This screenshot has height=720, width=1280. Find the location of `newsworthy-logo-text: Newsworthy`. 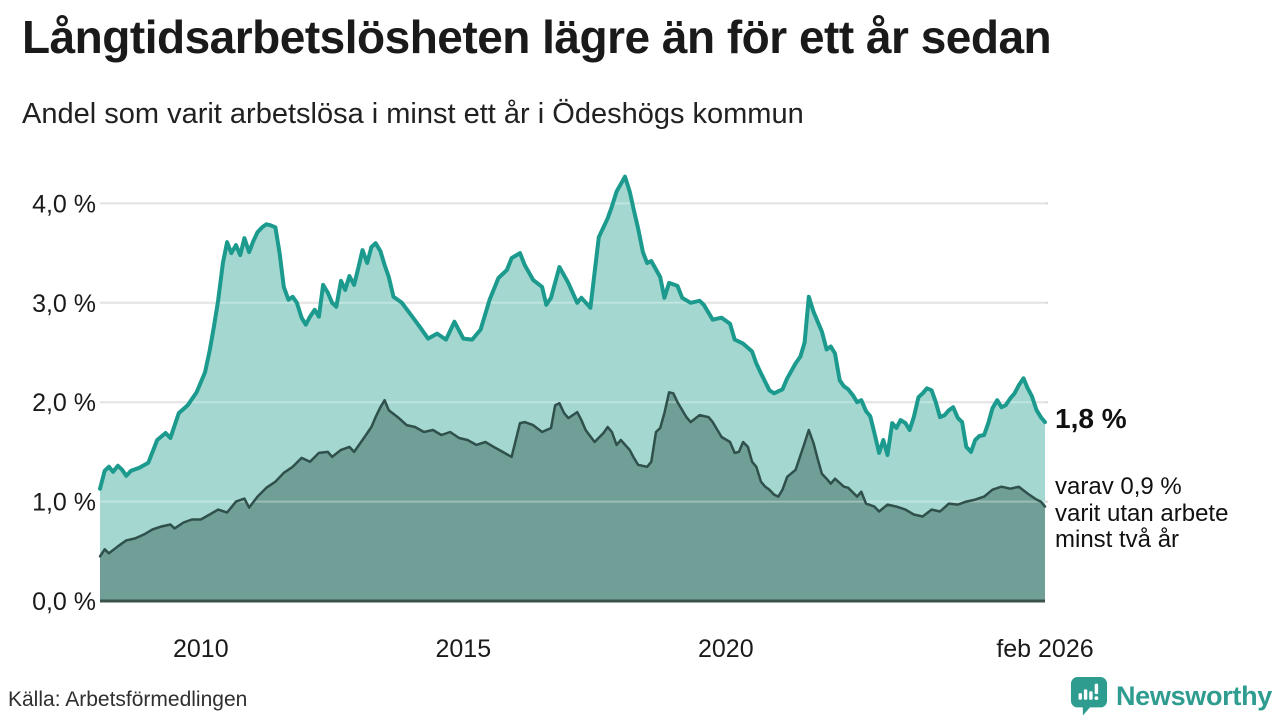

newsworthy-logo-text: Newsworthy is located at coordinates (1193, 695).